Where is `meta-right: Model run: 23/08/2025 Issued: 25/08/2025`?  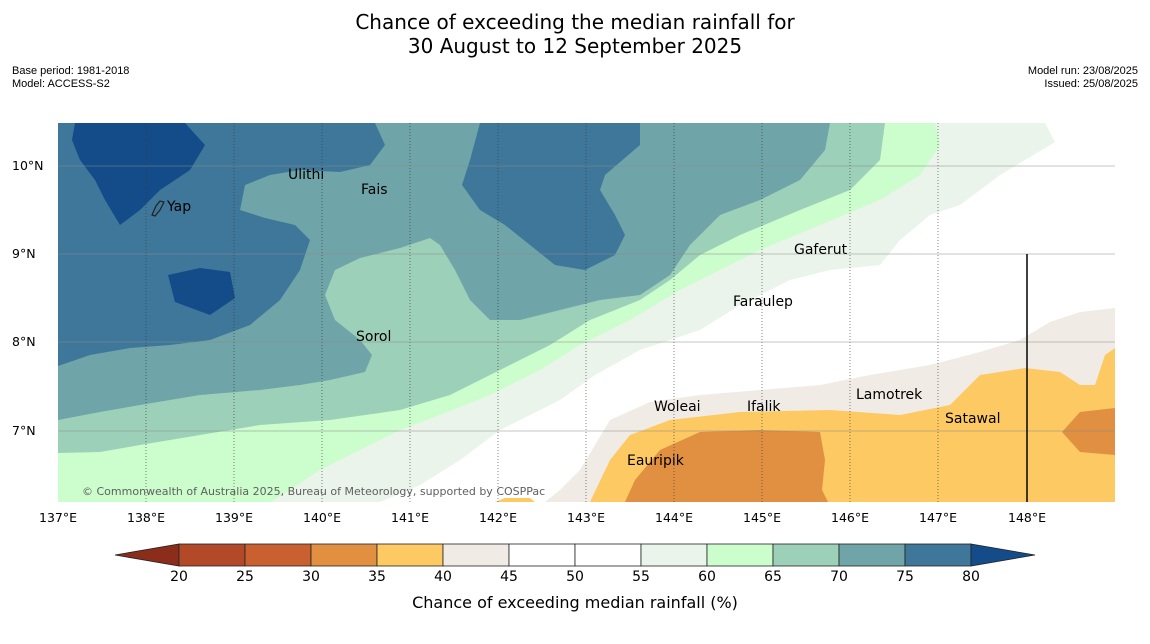 meta-right: Model run: 23/08/2025 Issued: 25/08/2025 is located at coordinates (1083, 78).